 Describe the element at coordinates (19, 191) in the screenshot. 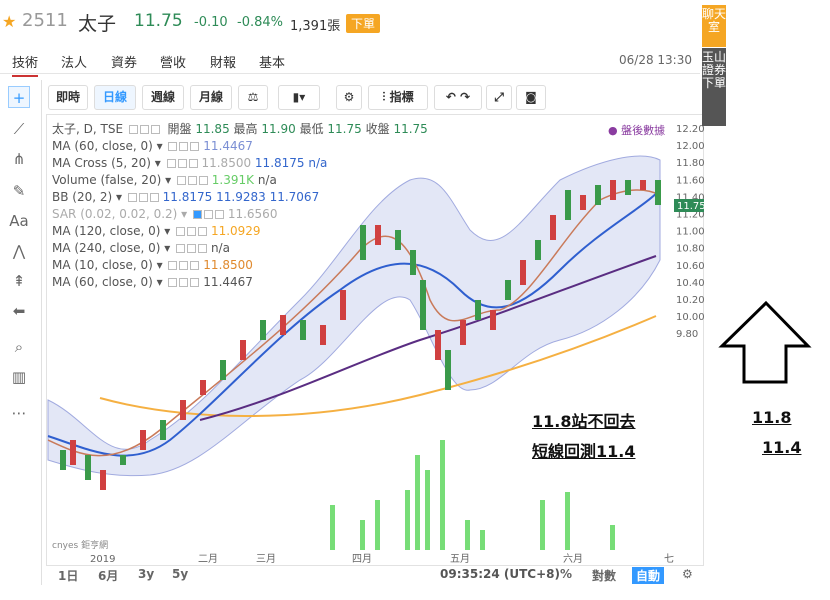

I see `brush-icon: ✎` at that location.